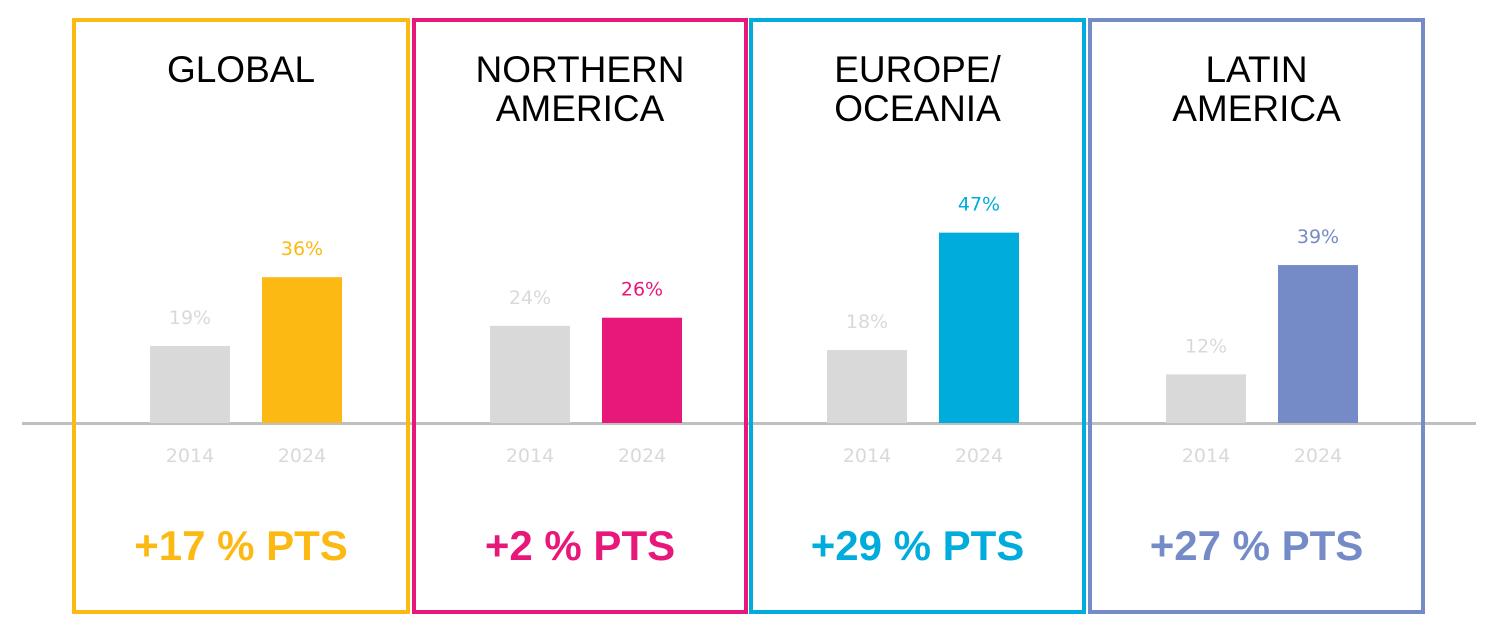 Image resolution: width=1500 pixels, height=632 pixels. What do you see at coordinates (979, 205) in the screenshot?
I see `bar-value-label: 47%` at bounding box center [979, 205].